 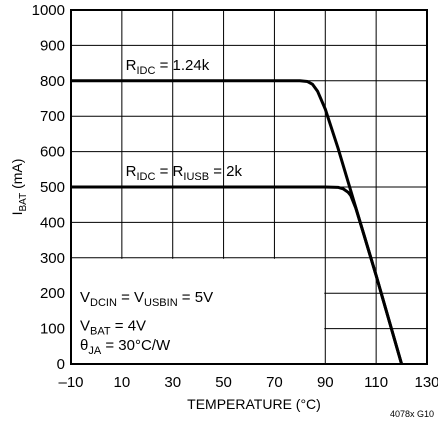 What do you see at coordinates (376, 382) in the screenshot?
I see `x-tick-label: 110` at bounding box center [376, 382].